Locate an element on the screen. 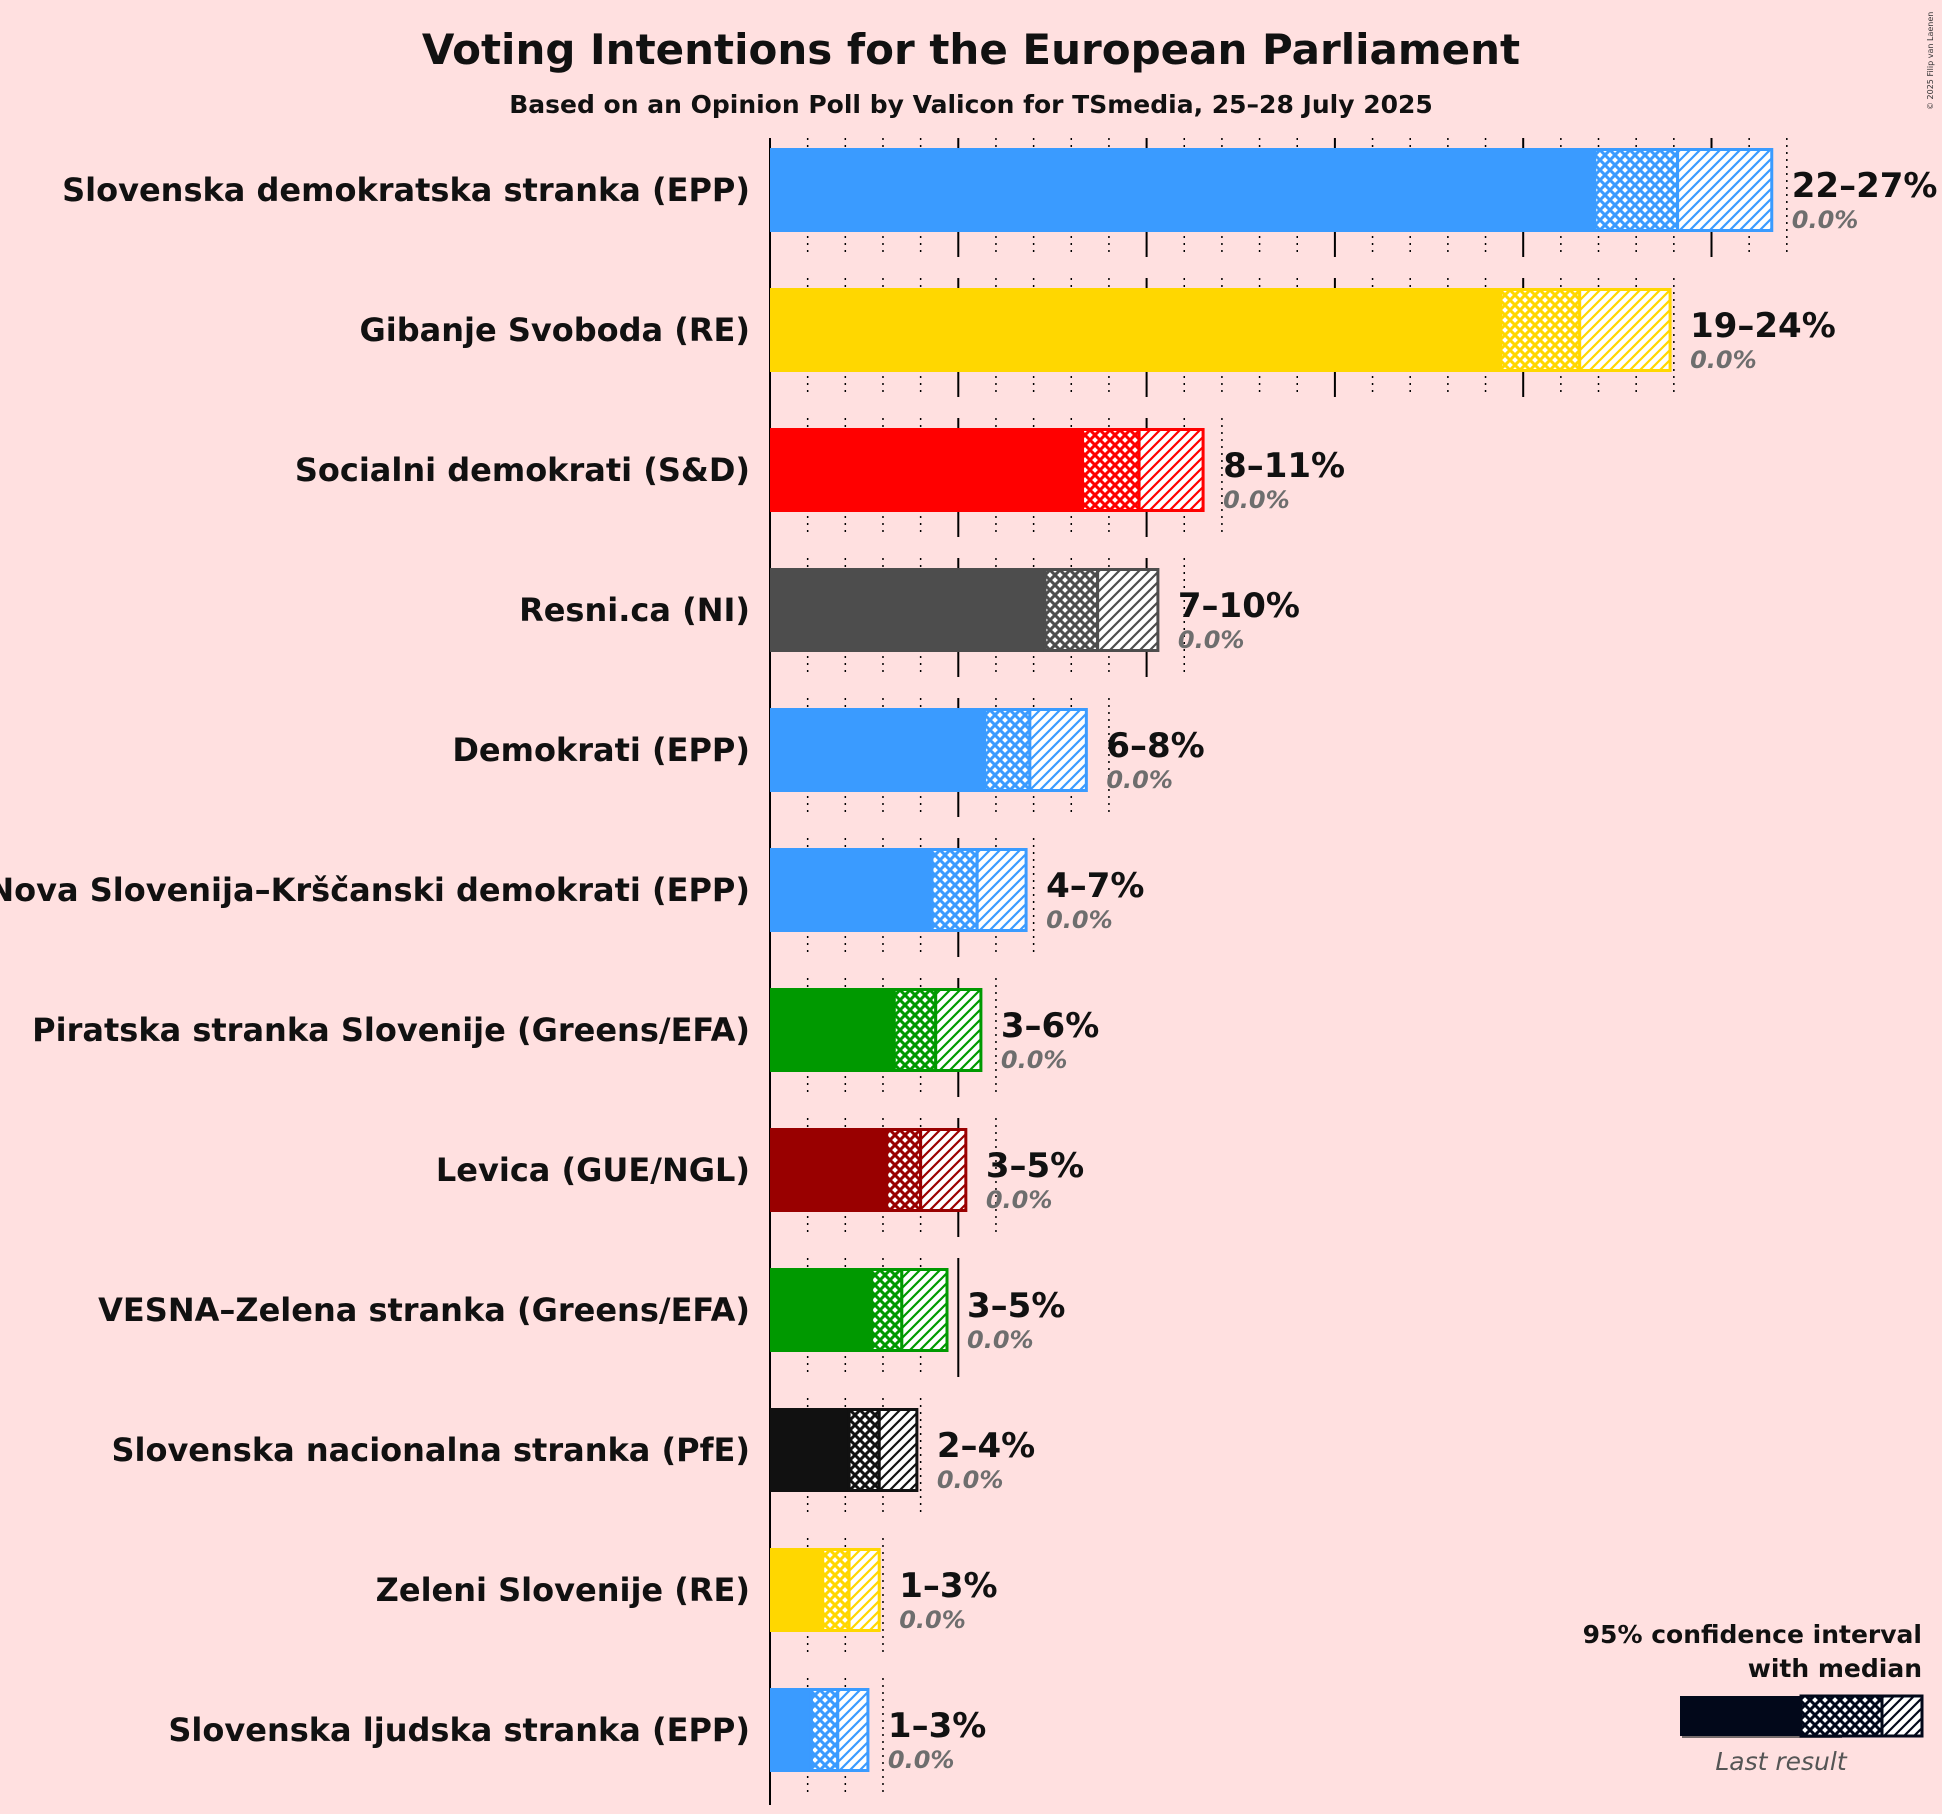 The image size is (1942, 1814). party-row: Socialni demokrati (S&D) 8–11%0.0% is located at coordinates (820, 471).